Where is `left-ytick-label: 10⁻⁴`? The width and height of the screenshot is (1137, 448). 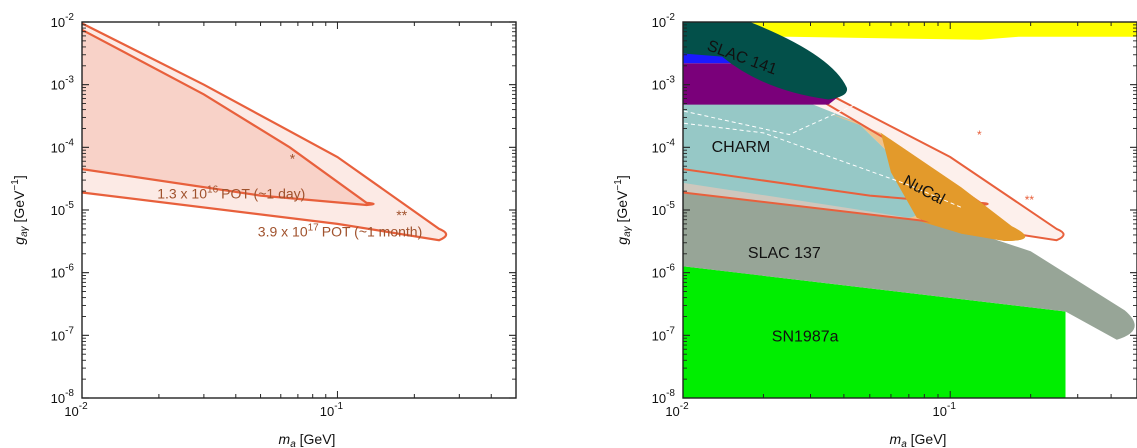
left-ytick-label: 10⁻⁴ is located at coordinates (63, 146).